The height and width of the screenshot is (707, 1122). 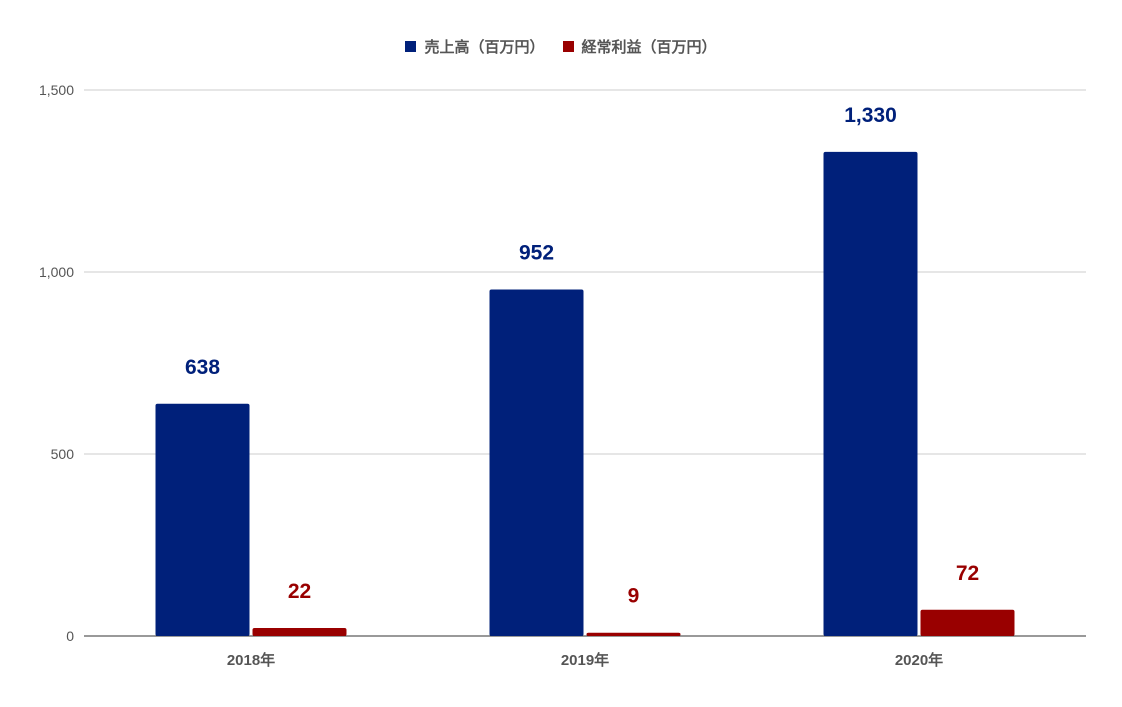 I want to click on y-tick-label: 1,000, so click(x=56, y=272).